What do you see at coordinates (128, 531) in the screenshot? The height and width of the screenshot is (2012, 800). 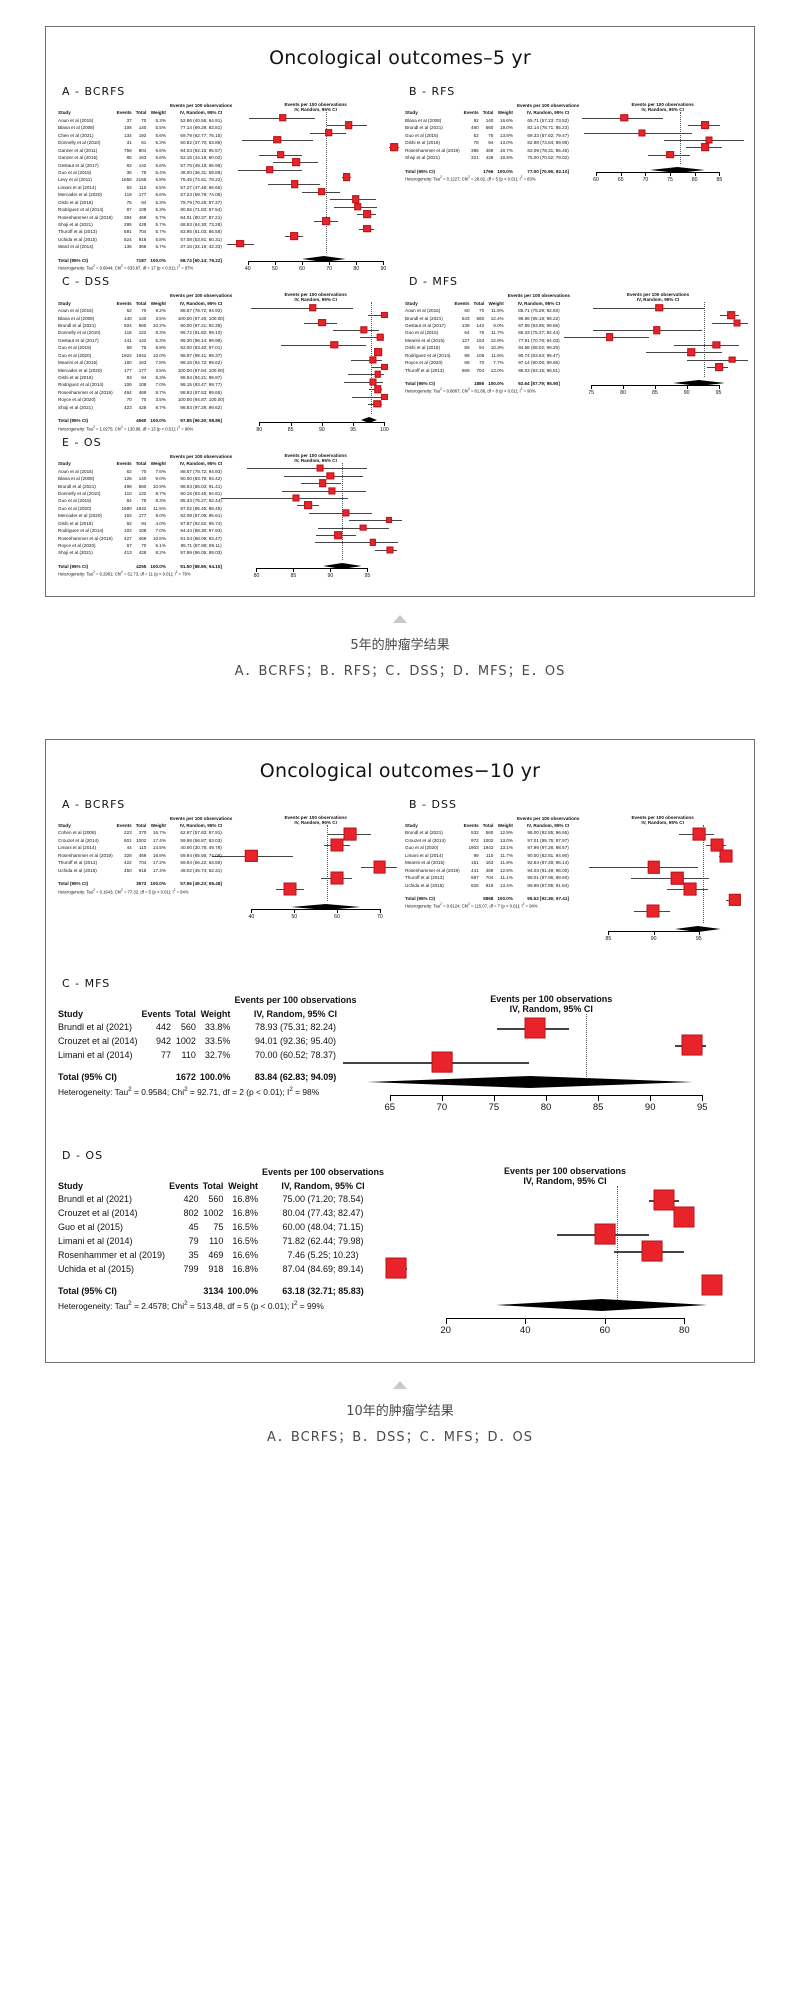 I see `cell-events: 102` at bounding box center [128, 531].